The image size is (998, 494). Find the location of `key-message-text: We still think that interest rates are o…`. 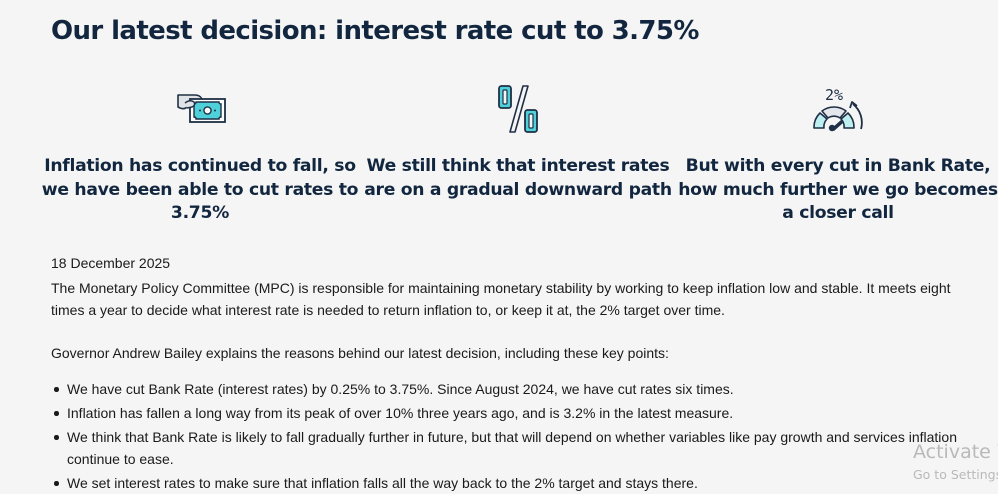

key-message-text: We still think that interest rates are o… is located at coordinates (518, 178).